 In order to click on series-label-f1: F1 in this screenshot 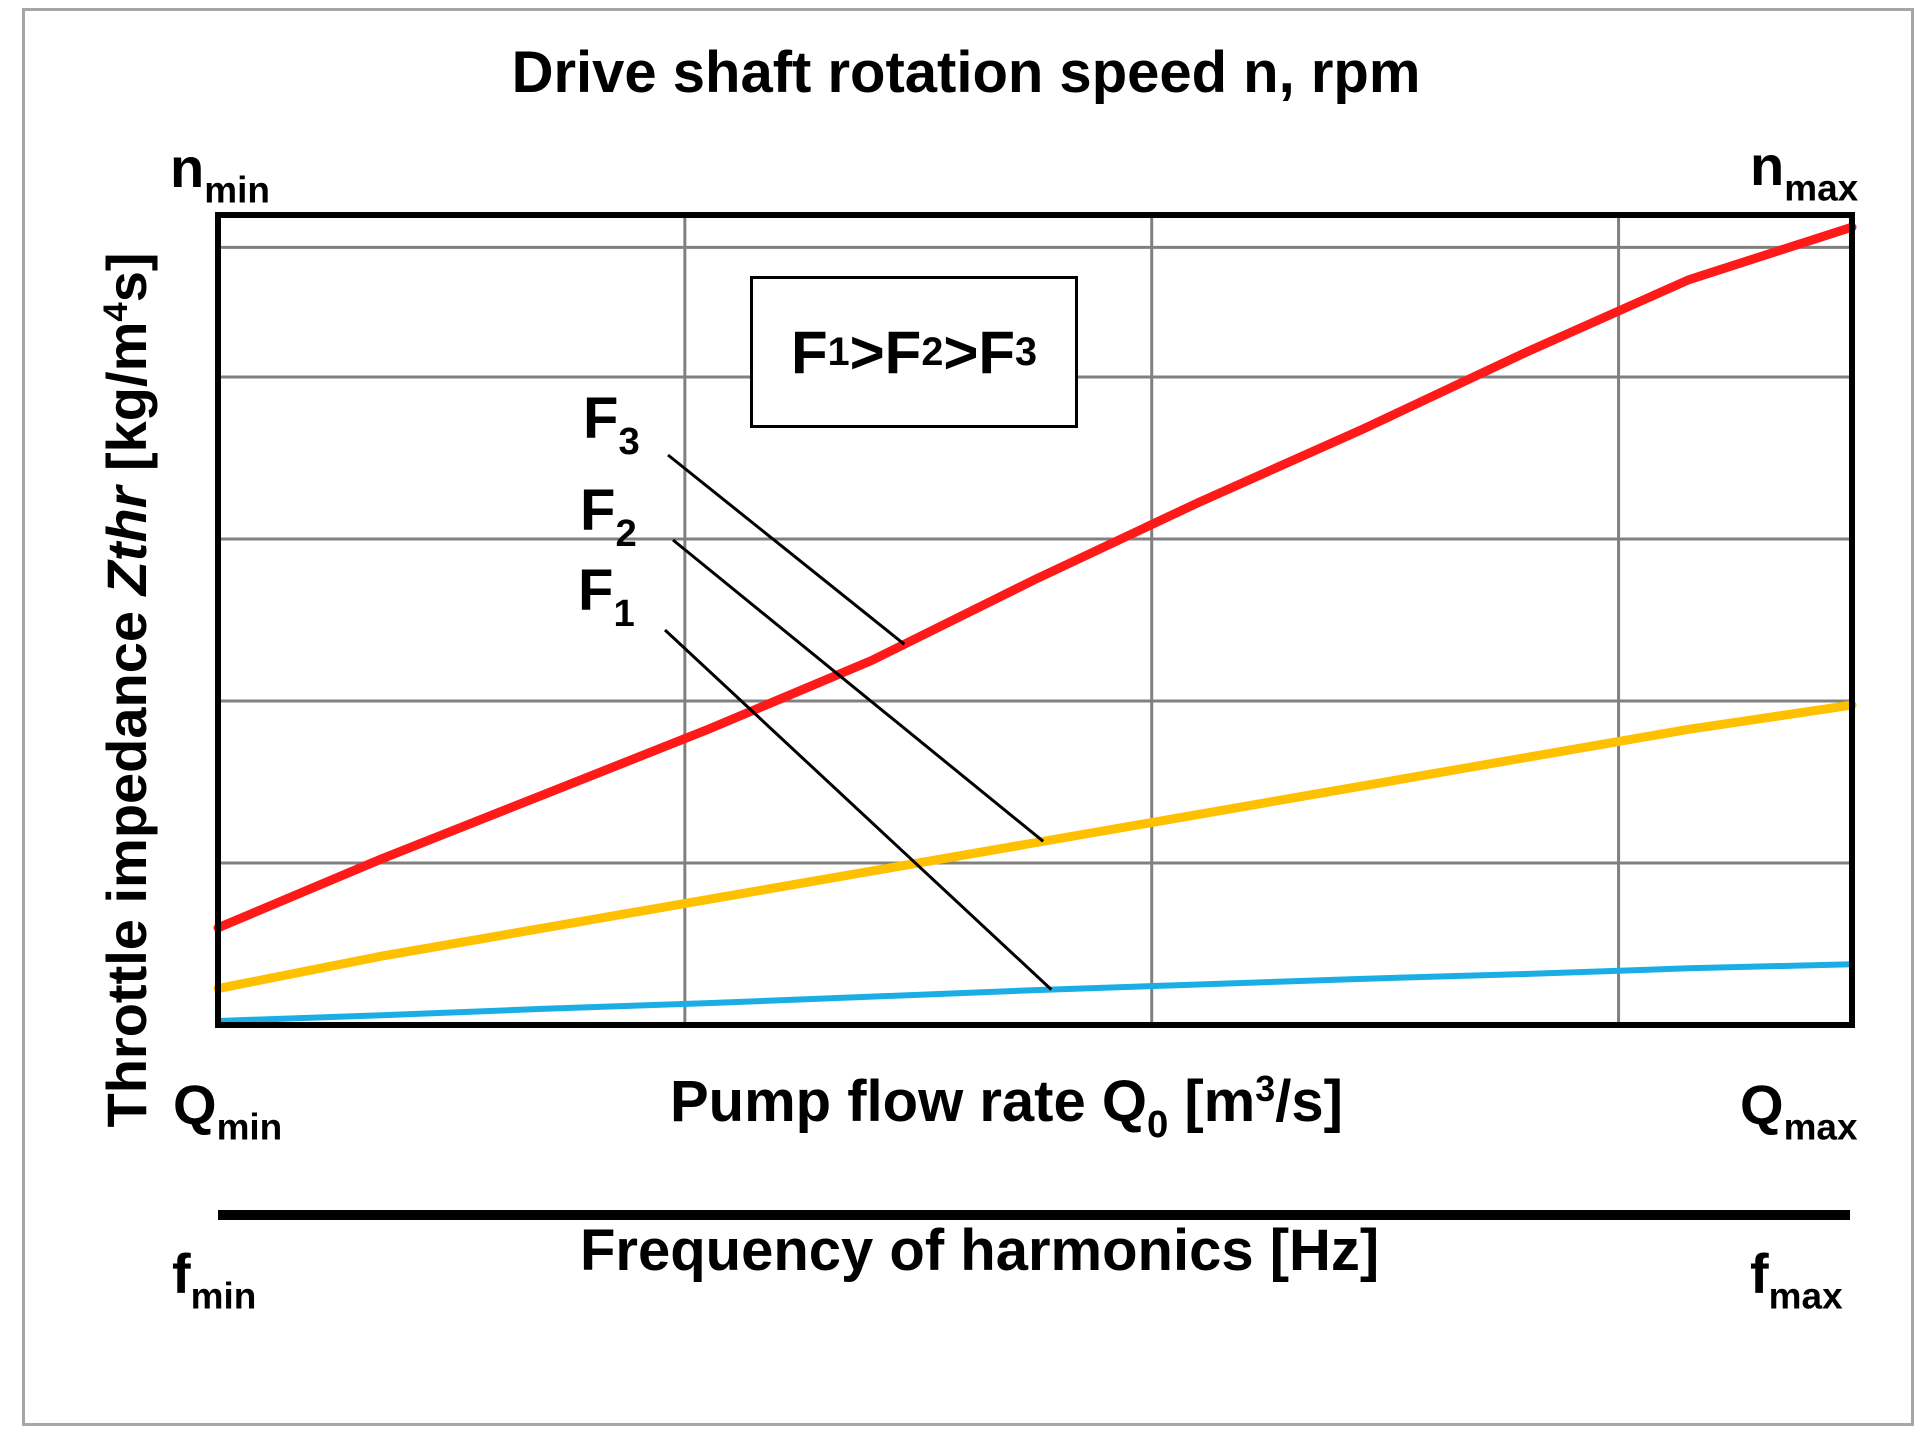, I will do `click(606, 597)`.